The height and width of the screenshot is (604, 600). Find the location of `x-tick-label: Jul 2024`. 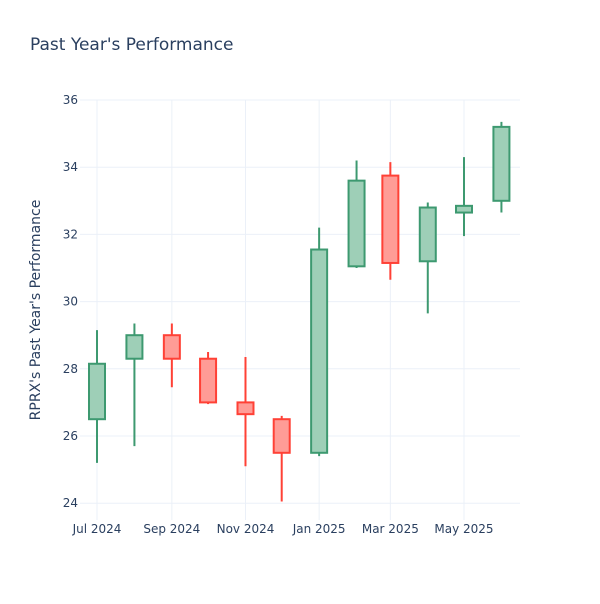

x-tick-label: Jul 2024 is located at coordinates (97, 529).